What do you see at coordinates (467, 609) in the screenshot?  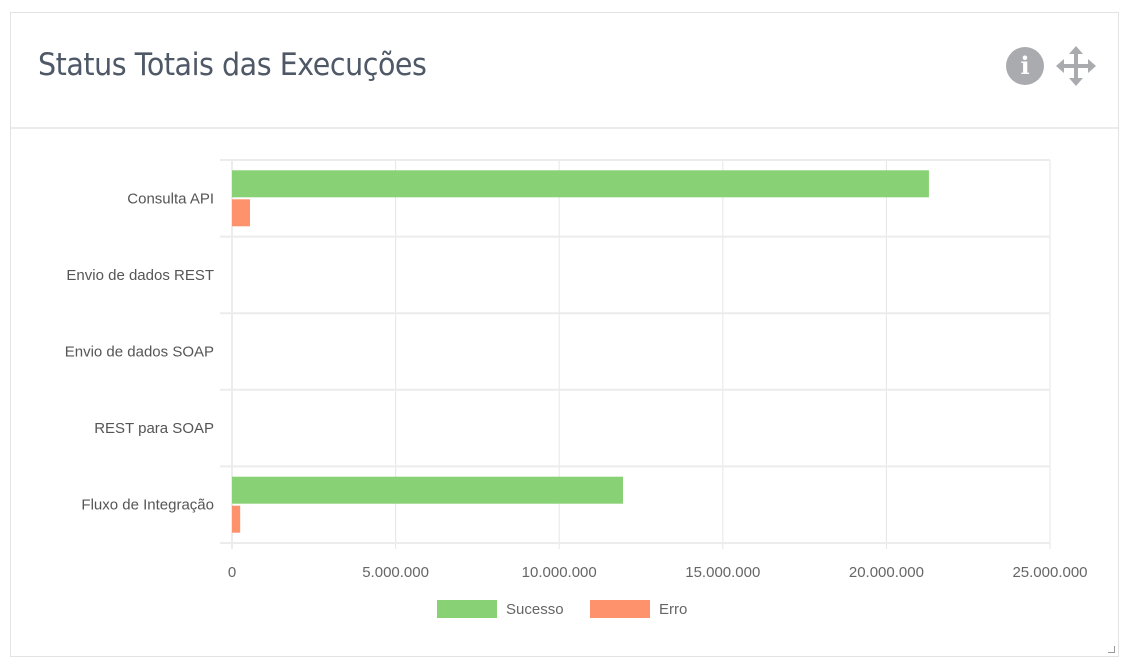 I see `legend-swatch-sucesso` at bounding box center [467, 609].